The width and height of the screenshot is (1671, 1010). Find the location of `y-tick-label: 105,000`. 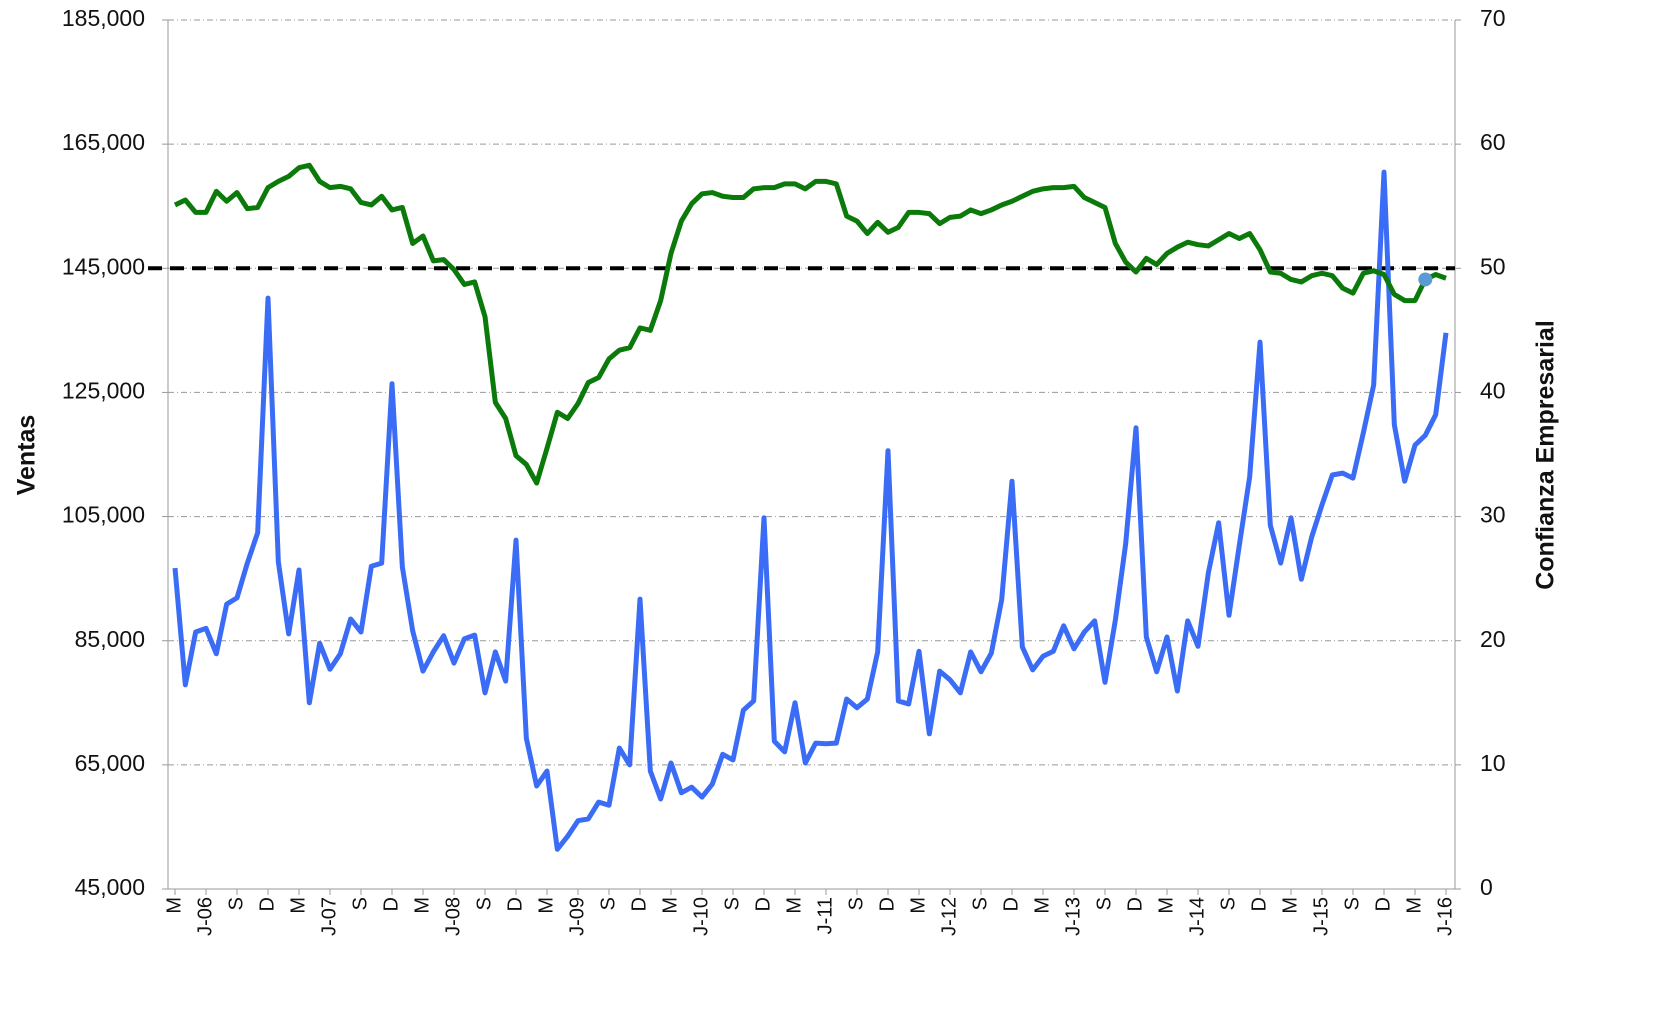

y-tick-label: 105,000 is located at coordinates (103, 515).